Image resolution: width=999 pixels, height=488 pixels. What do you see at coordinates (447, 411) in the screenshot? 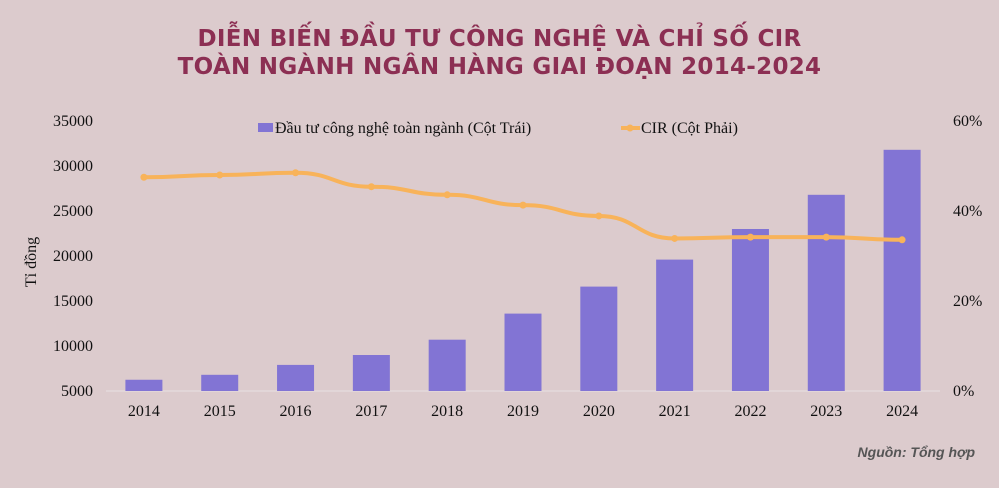
I see `x-tick-label: 2018` at bounding box center [447, 411].